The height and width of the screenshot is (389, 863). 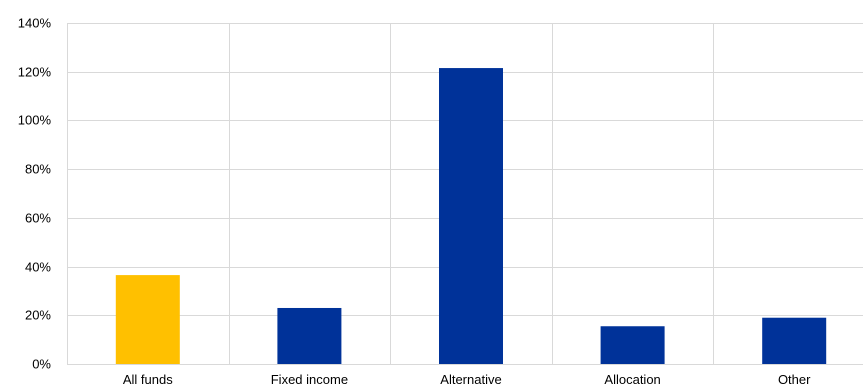 What do you see at coordinates (148, 379) in the screenshot?
I see `x-category-label: All funds` at bounding box center [148, 379].